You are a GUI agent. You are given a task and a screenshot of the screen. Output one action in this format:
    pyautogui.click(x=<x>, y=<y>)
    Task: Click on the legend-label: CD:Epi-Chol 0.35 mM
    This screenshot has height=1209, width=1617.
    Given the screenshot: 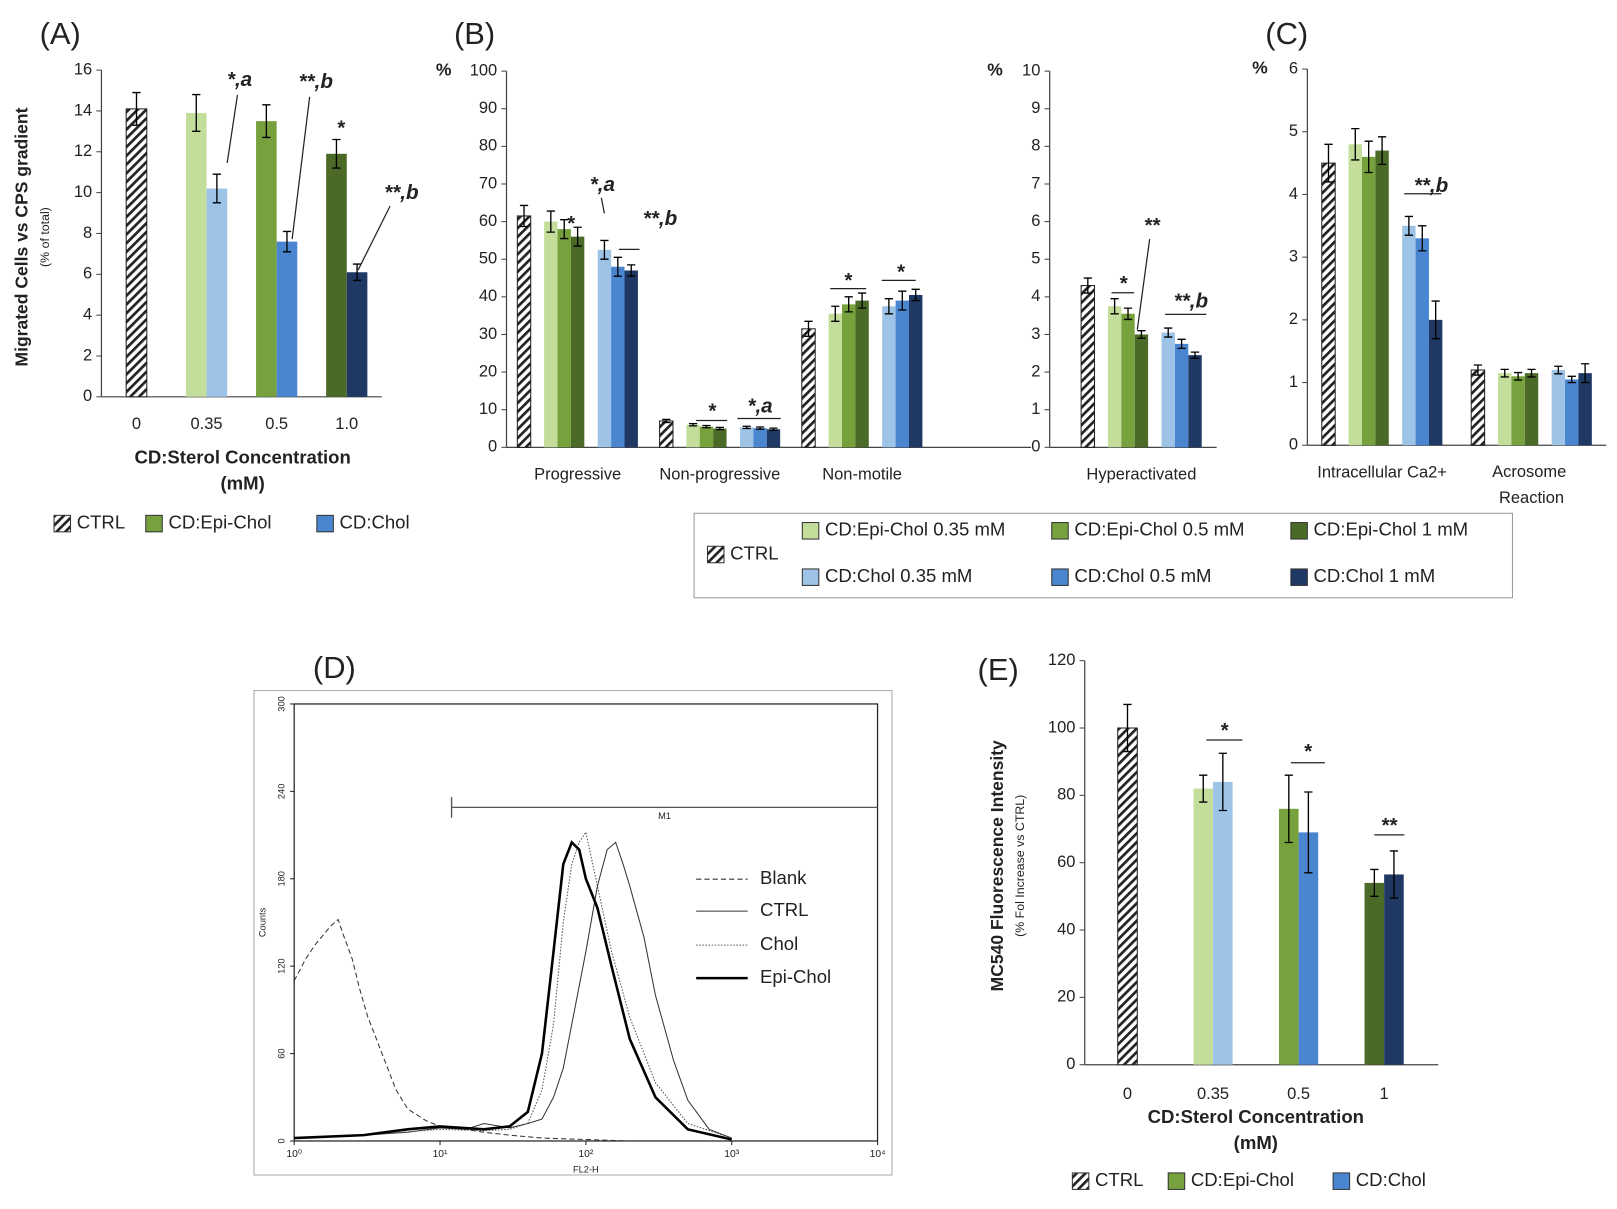 What is the action you would take?
    pyautogui.click(x=915, y=529)
    